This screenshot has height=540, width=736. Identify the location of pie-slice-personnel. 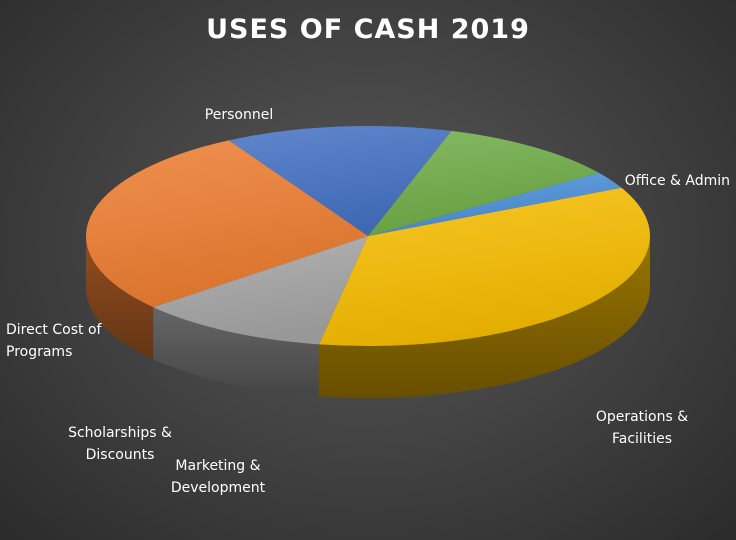
(227, 224).